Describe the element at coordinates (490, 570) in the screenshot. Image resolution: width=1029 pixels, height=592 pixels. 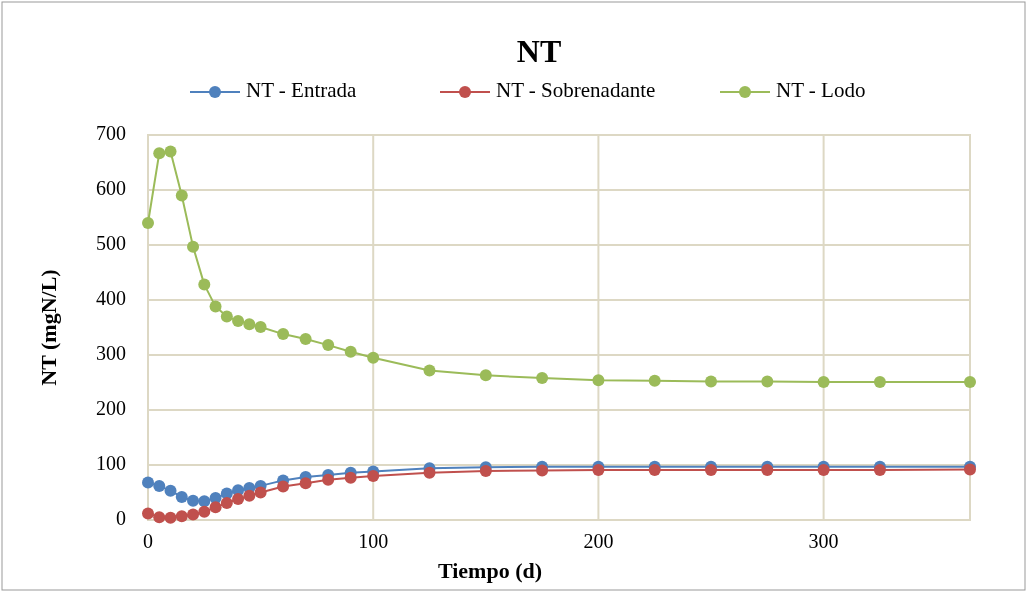
I see `x-axis-title: Tiempo (d)` at that location.